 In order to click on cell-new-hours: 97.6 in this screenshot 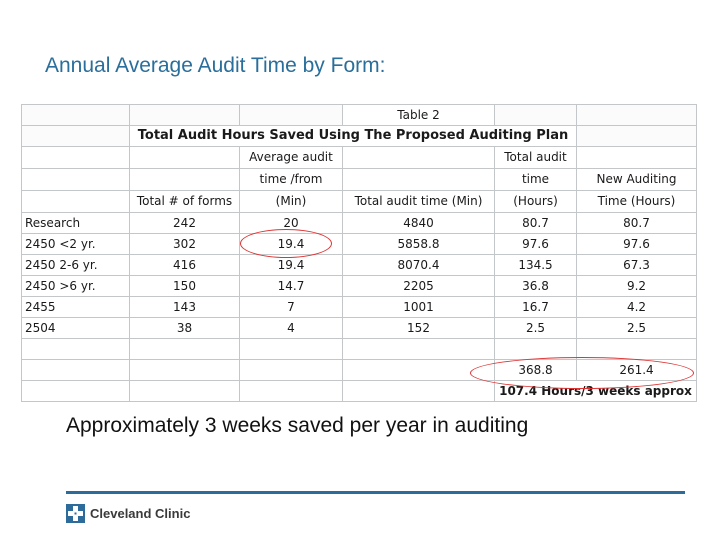, I will do `click(636, 244)`.